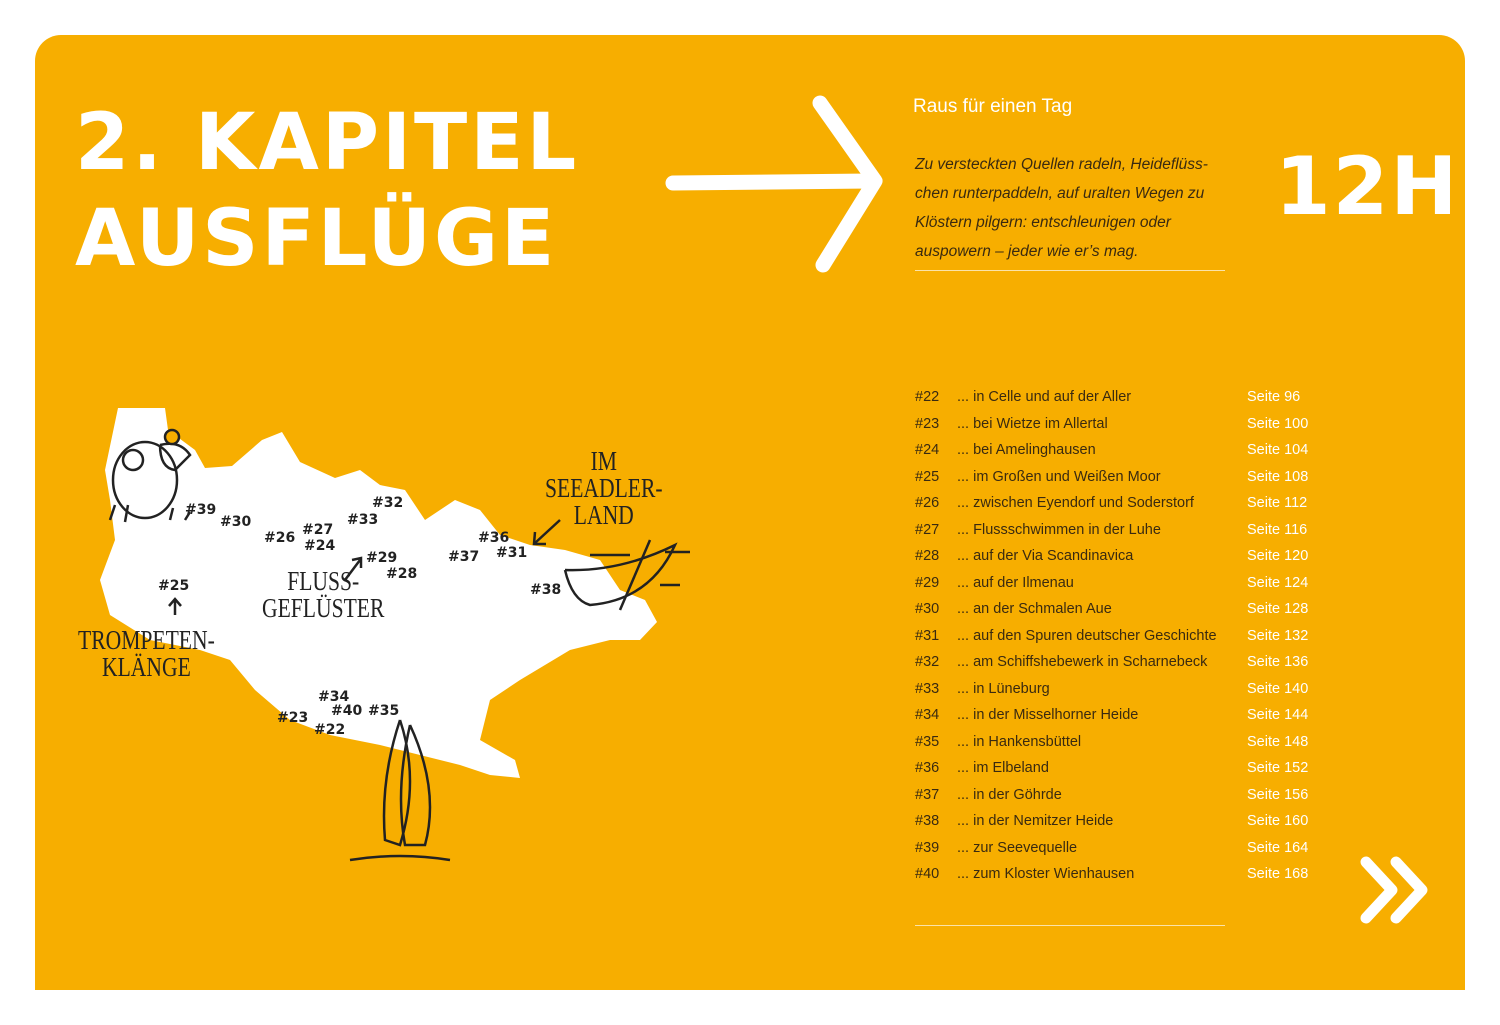 Image resolution: width=1500 pixels, height=1025 pixels. What do you see at coordinates (280, 538) in the screenshot?
I see `map-marker: #26` at bounding box center [280, 538].